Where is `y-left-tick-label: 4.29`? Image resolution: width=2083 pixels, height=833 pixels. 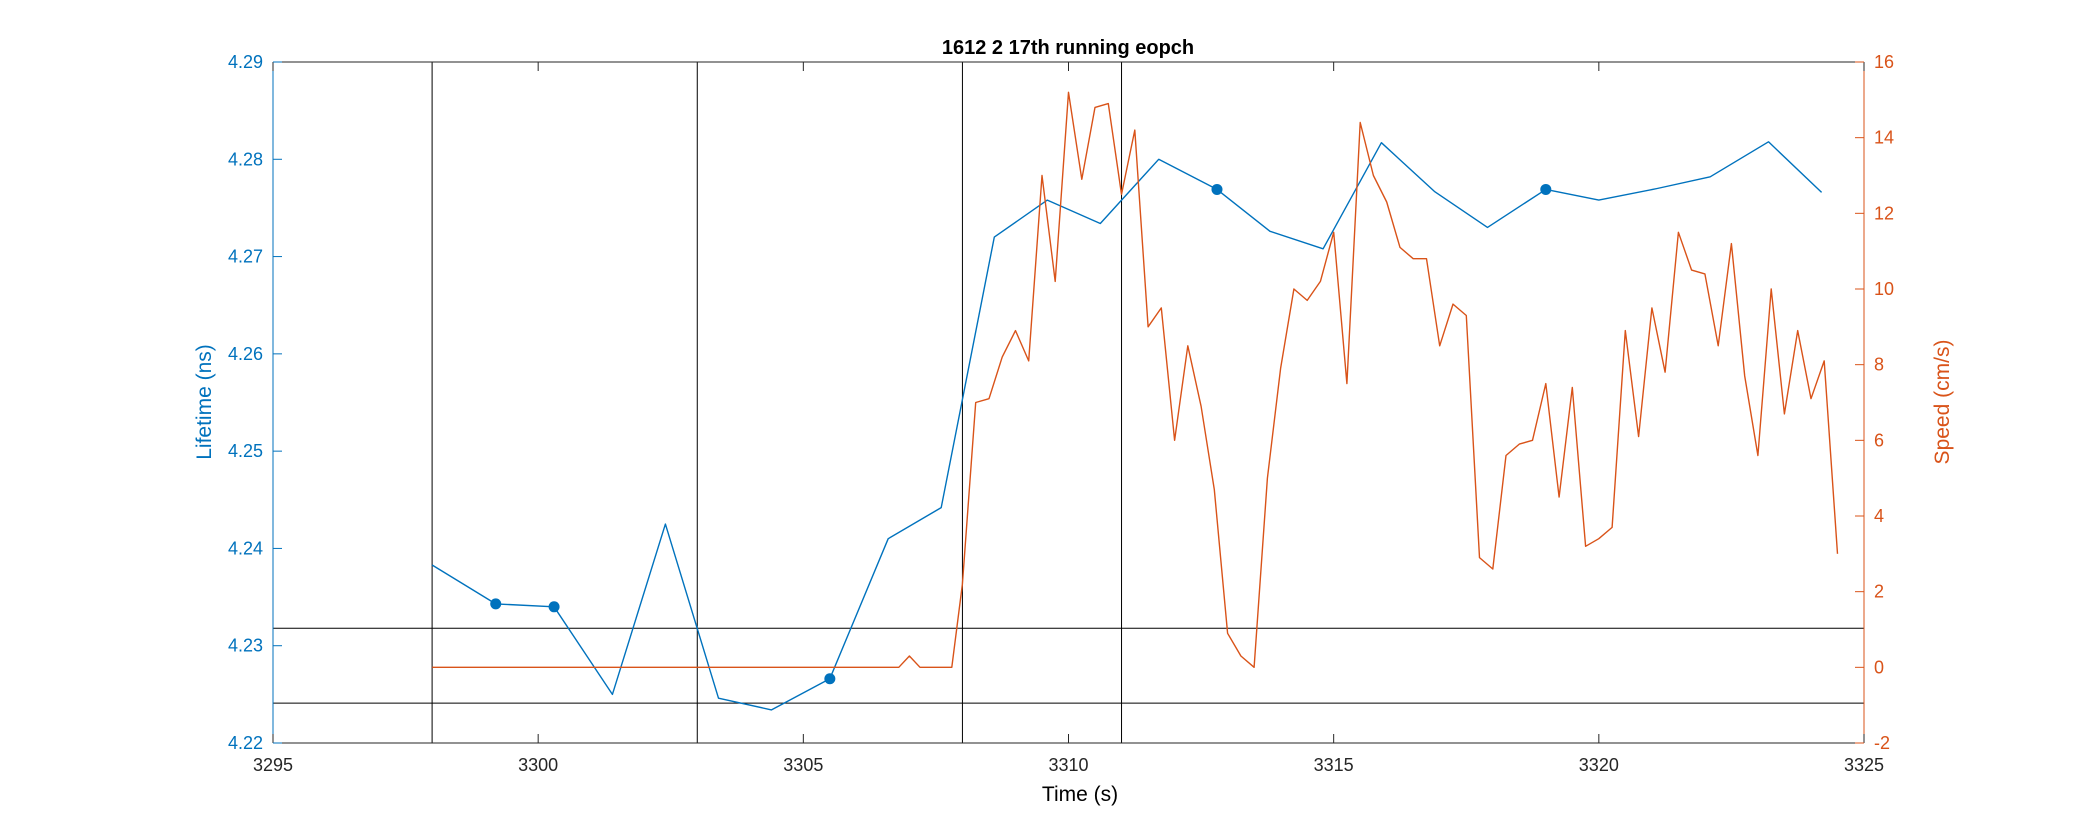 y-left-tick-label: 4.29 is located at coordinates (245, 62).